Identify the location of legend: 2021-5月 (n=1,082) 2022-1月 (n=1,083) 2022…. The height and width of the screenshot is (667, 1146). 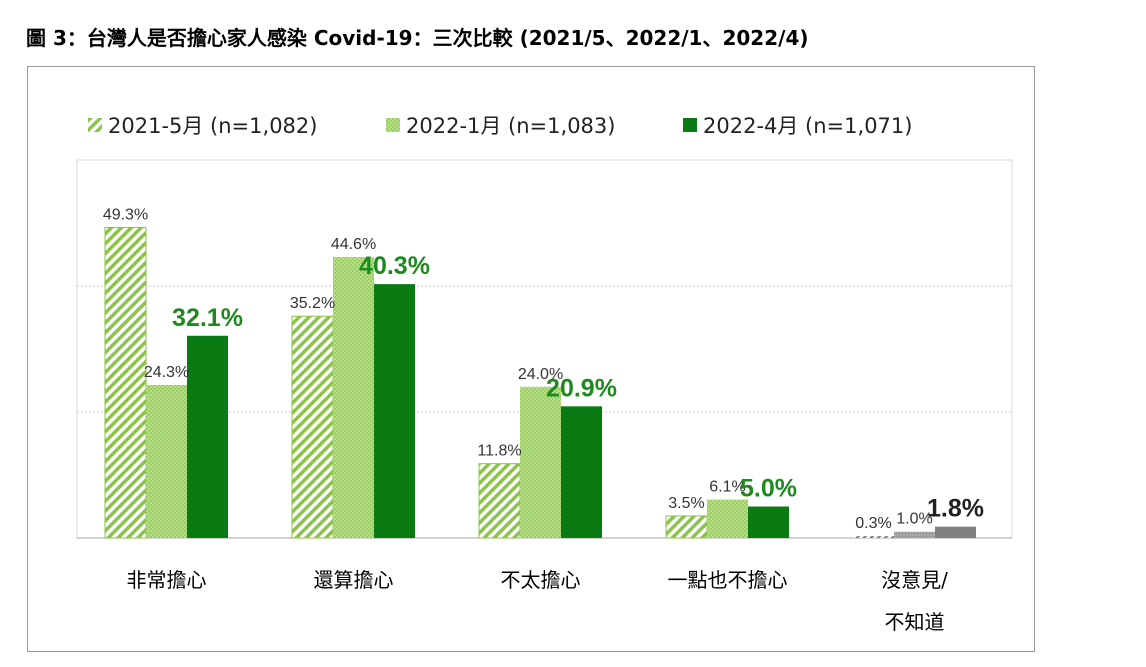
(573, 125).